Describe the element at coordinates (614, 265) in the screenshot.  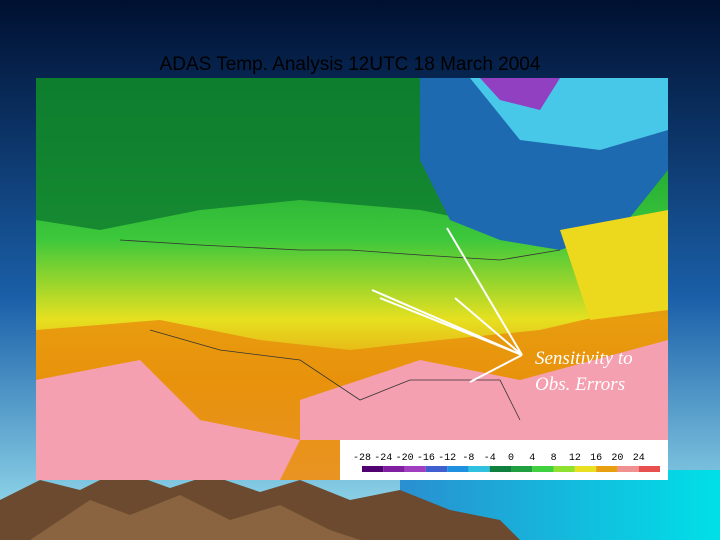
I see `warm-region` at that location.